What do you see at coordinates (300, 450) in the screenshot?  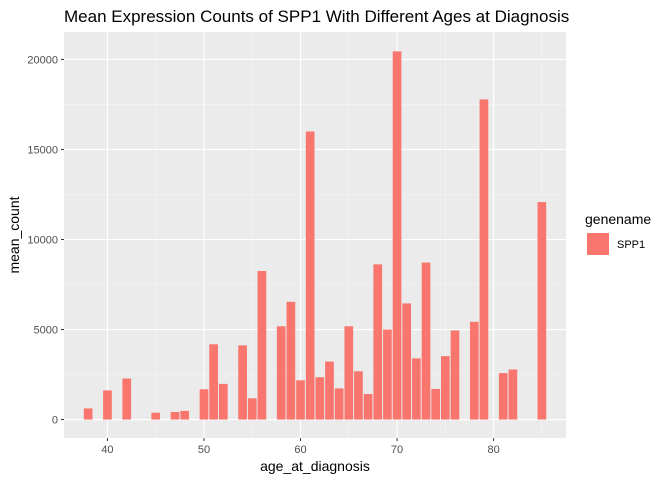 I see `x-tick-label: 60` at bounding box center [300, 450].